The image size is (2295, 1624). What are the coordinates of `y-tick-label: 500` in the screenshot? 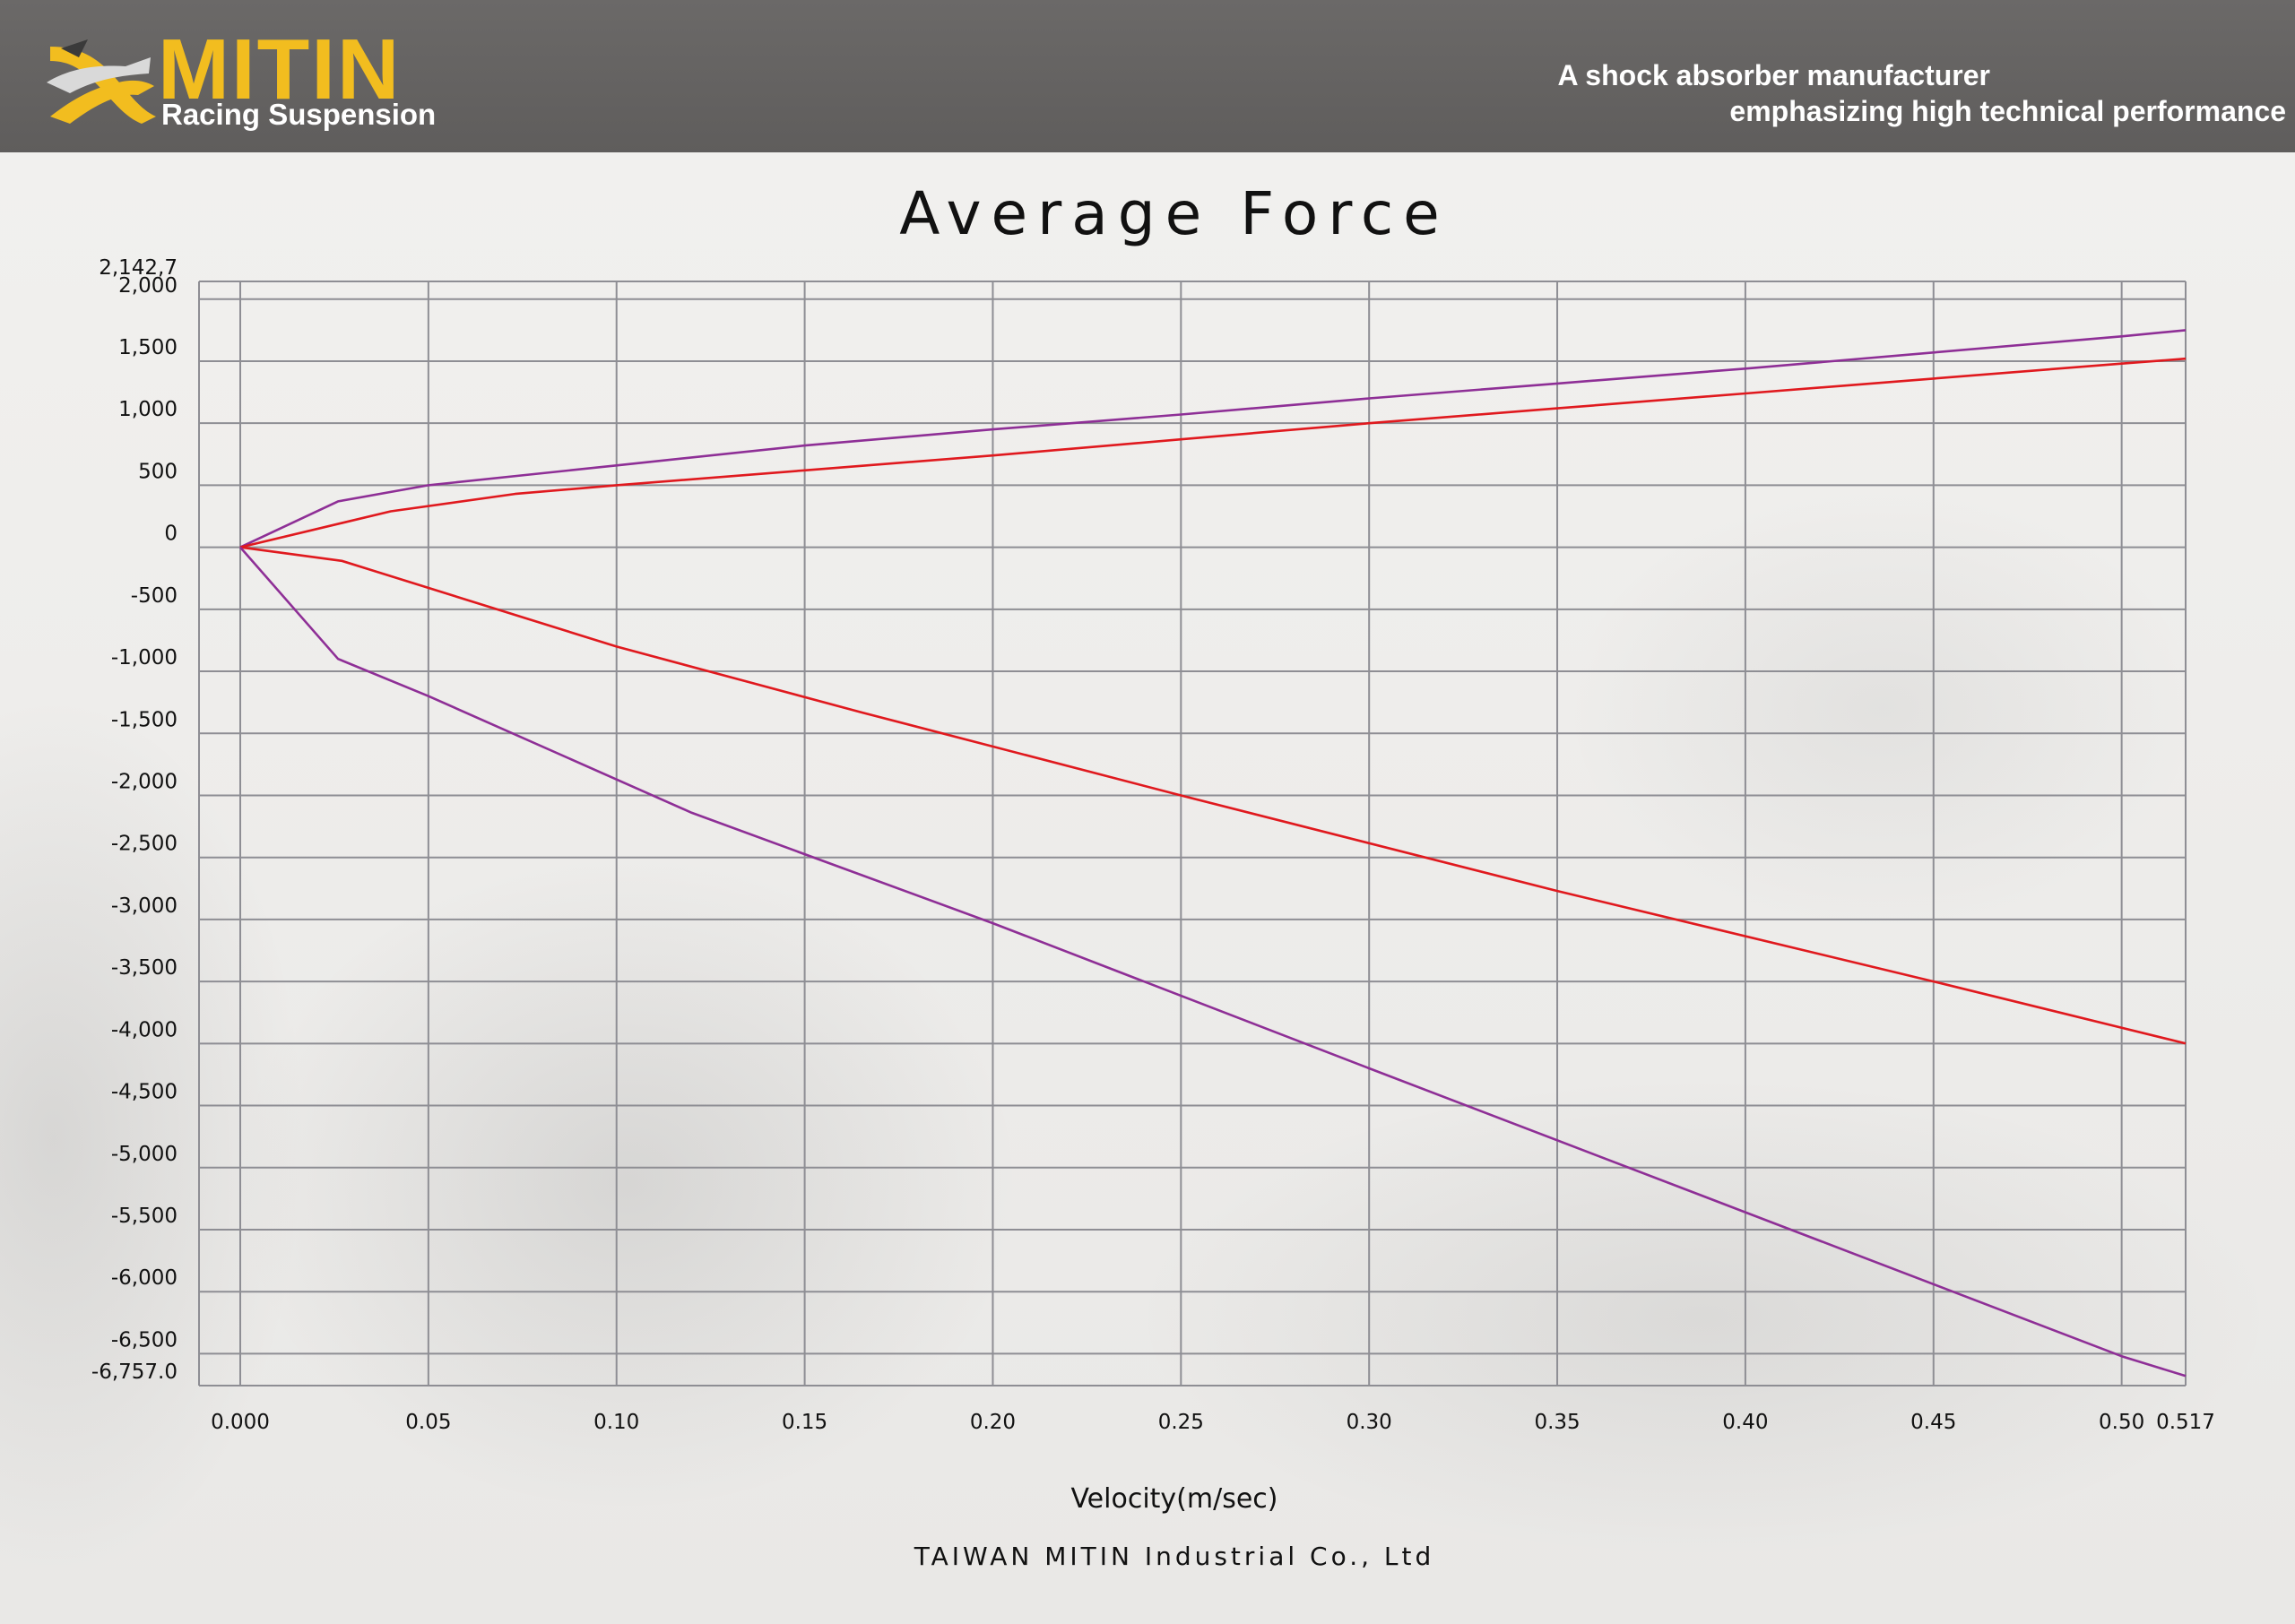 It's located at (158, 471).